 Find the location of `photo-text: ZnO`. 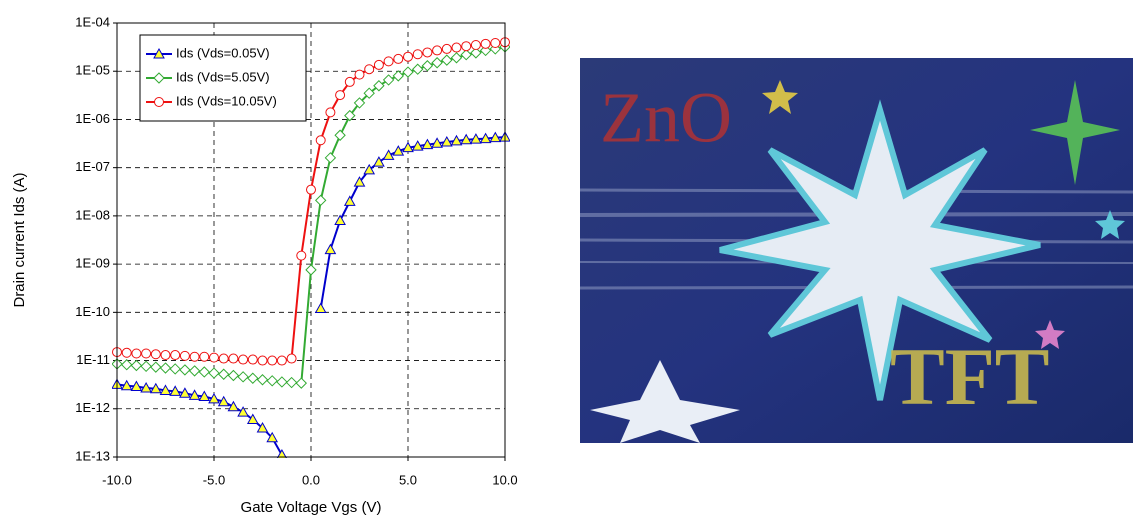

photo-text: ZnO is located at coordinates (666, 118).